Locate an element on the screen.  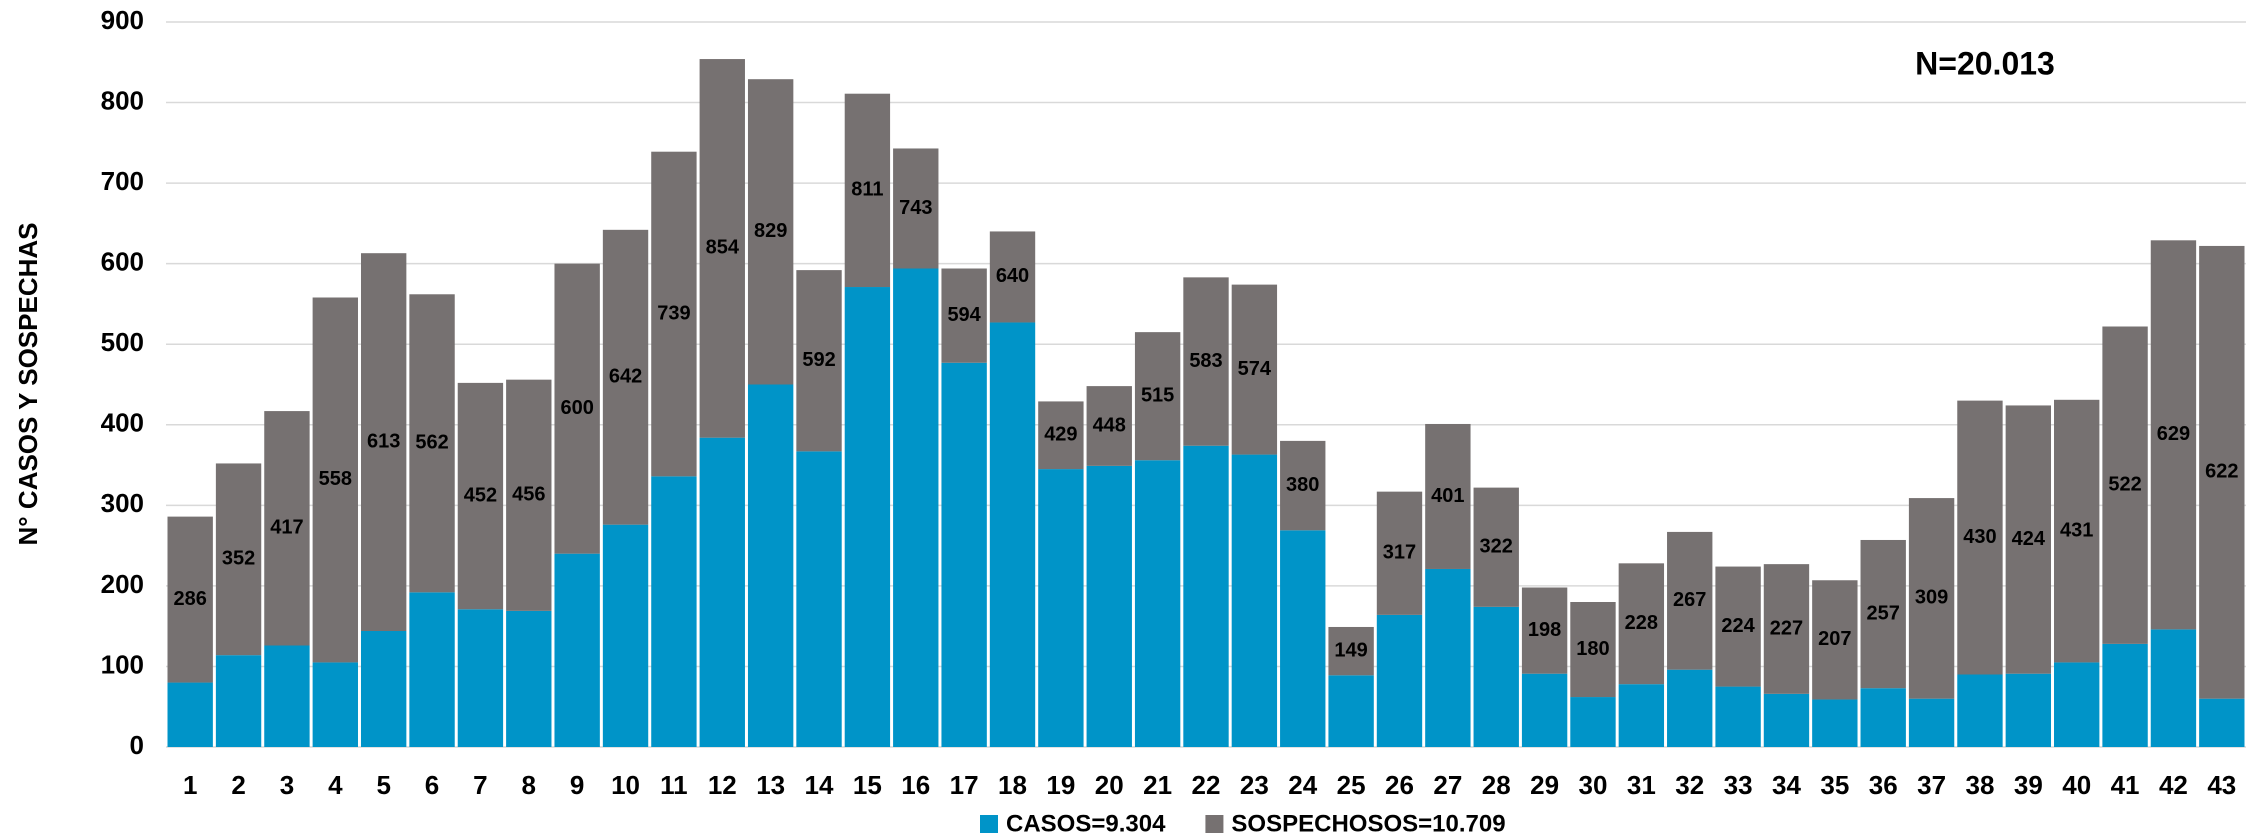
data-label: 592 is located at coordinates (818, 360).